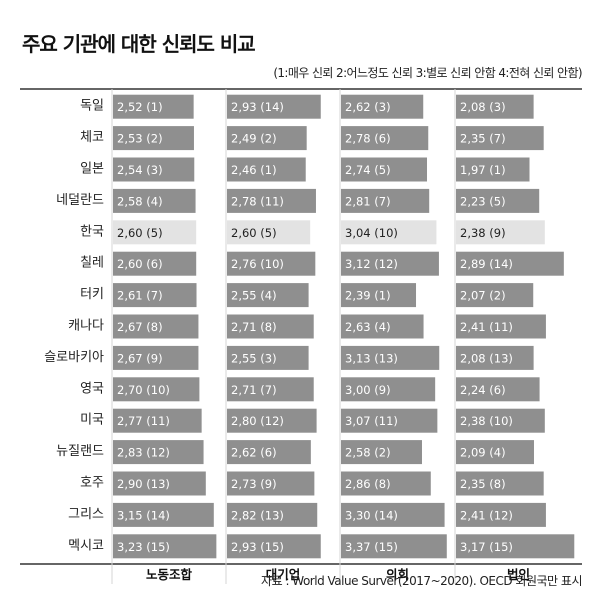 This screenshot has height=605, width=600. I want to click on bar-value-label: 2,62 (3), so click(368, 107).